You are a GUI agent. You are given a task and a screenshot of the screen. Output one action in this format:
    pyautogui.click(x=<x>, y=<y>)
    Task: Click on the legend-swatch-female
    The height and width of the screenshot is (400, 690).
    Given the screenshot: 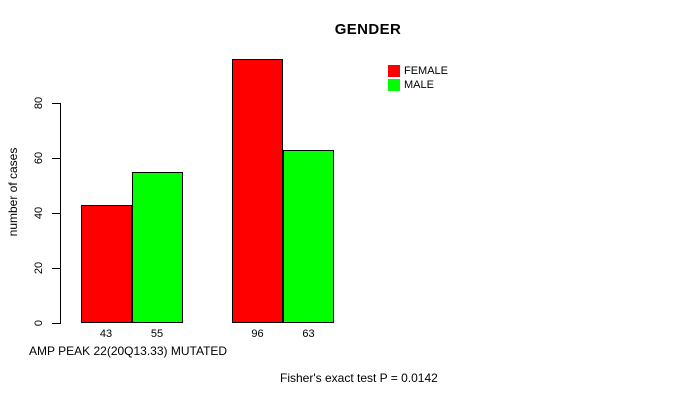 What is the action you would take?
    pyautogui.click(x=394, y=70)
    